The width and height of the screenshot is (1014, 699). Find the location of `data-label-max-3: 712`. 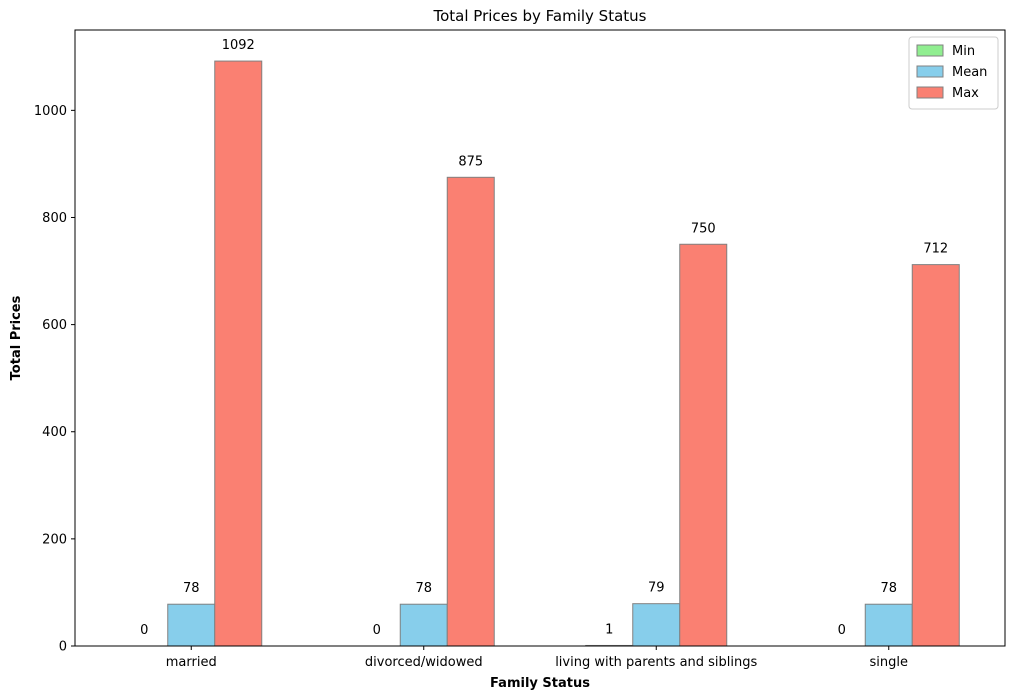

data-label-max-3: 712 is located at coordinates (935, 249).